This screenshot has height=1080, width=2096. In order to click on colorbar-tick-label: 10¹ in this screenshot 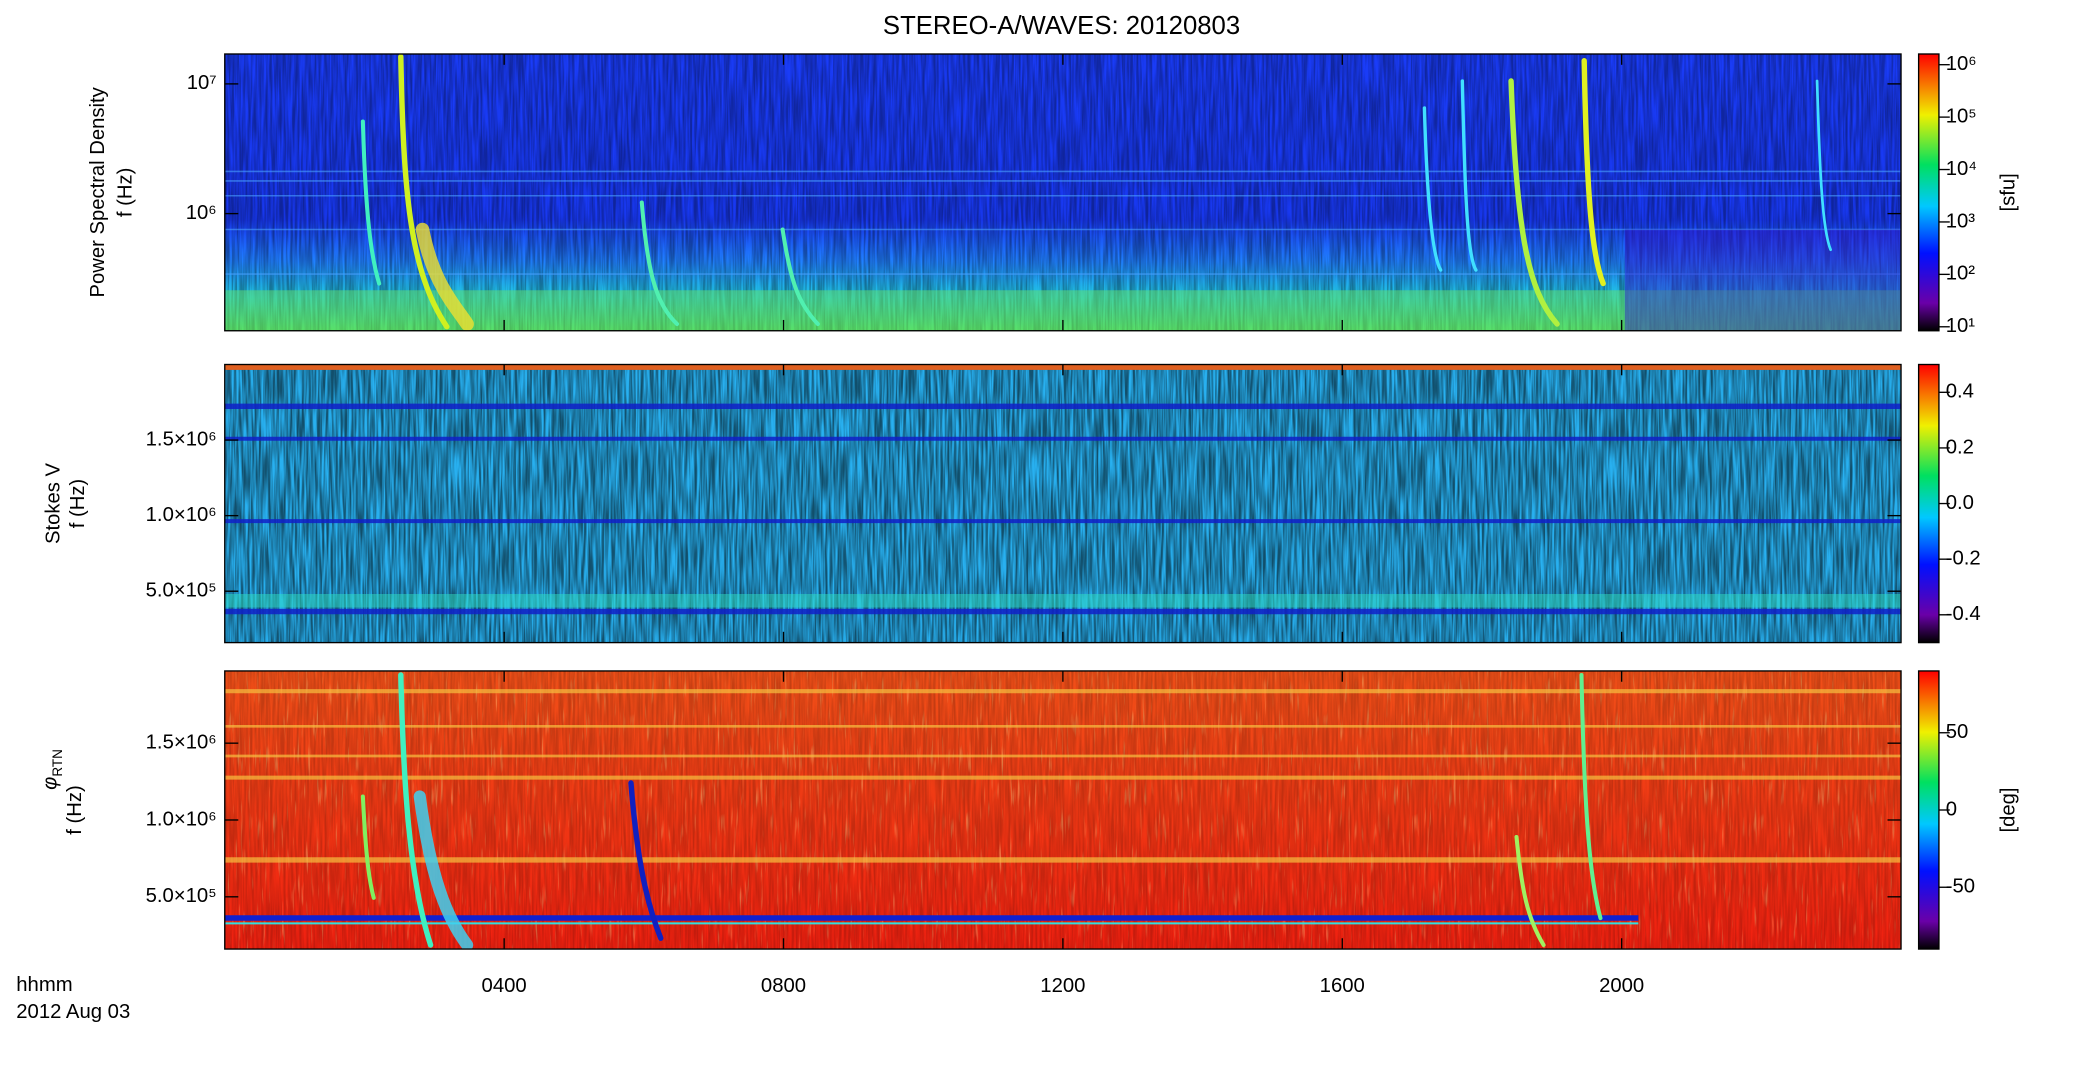, I will do `click(1961, 326)`.